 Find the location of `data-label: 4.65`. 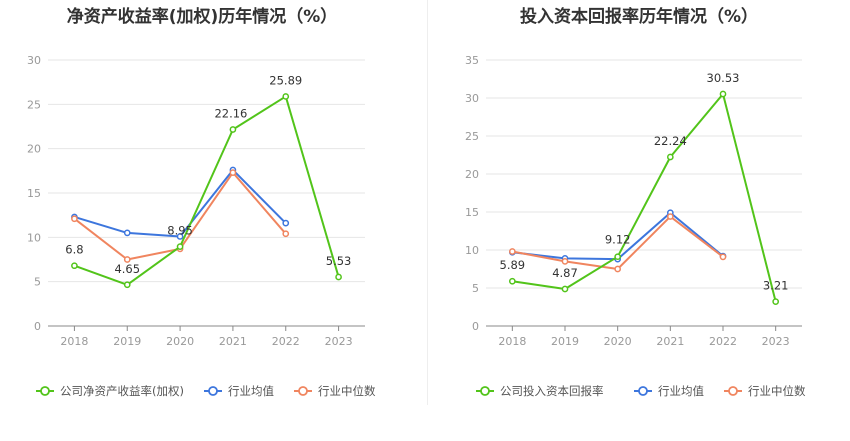

data-label: 4.65 is located at coordinates (127, 269).